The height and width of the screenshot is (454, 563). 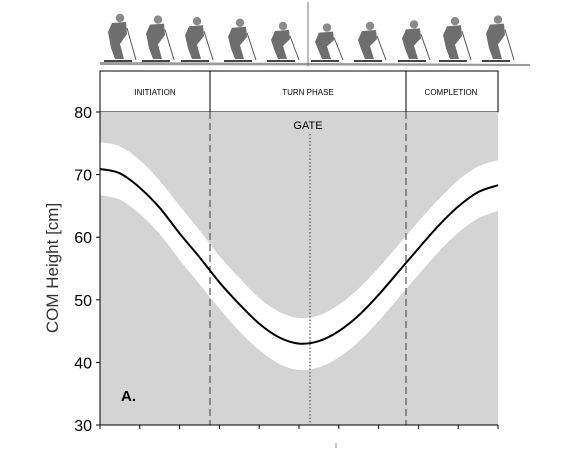 I want to click on phase-label-completion: COMPLETION, so click(x=451, y=92).